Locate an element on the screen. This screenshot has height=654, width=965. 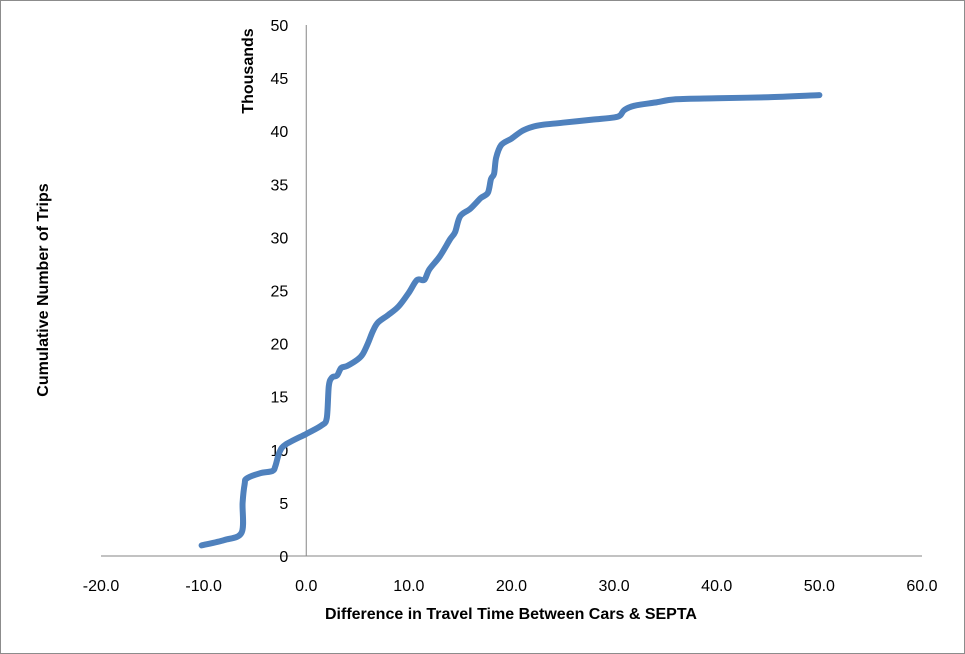
x-tick-label: -10.0 is located at coordinates (203, 586).